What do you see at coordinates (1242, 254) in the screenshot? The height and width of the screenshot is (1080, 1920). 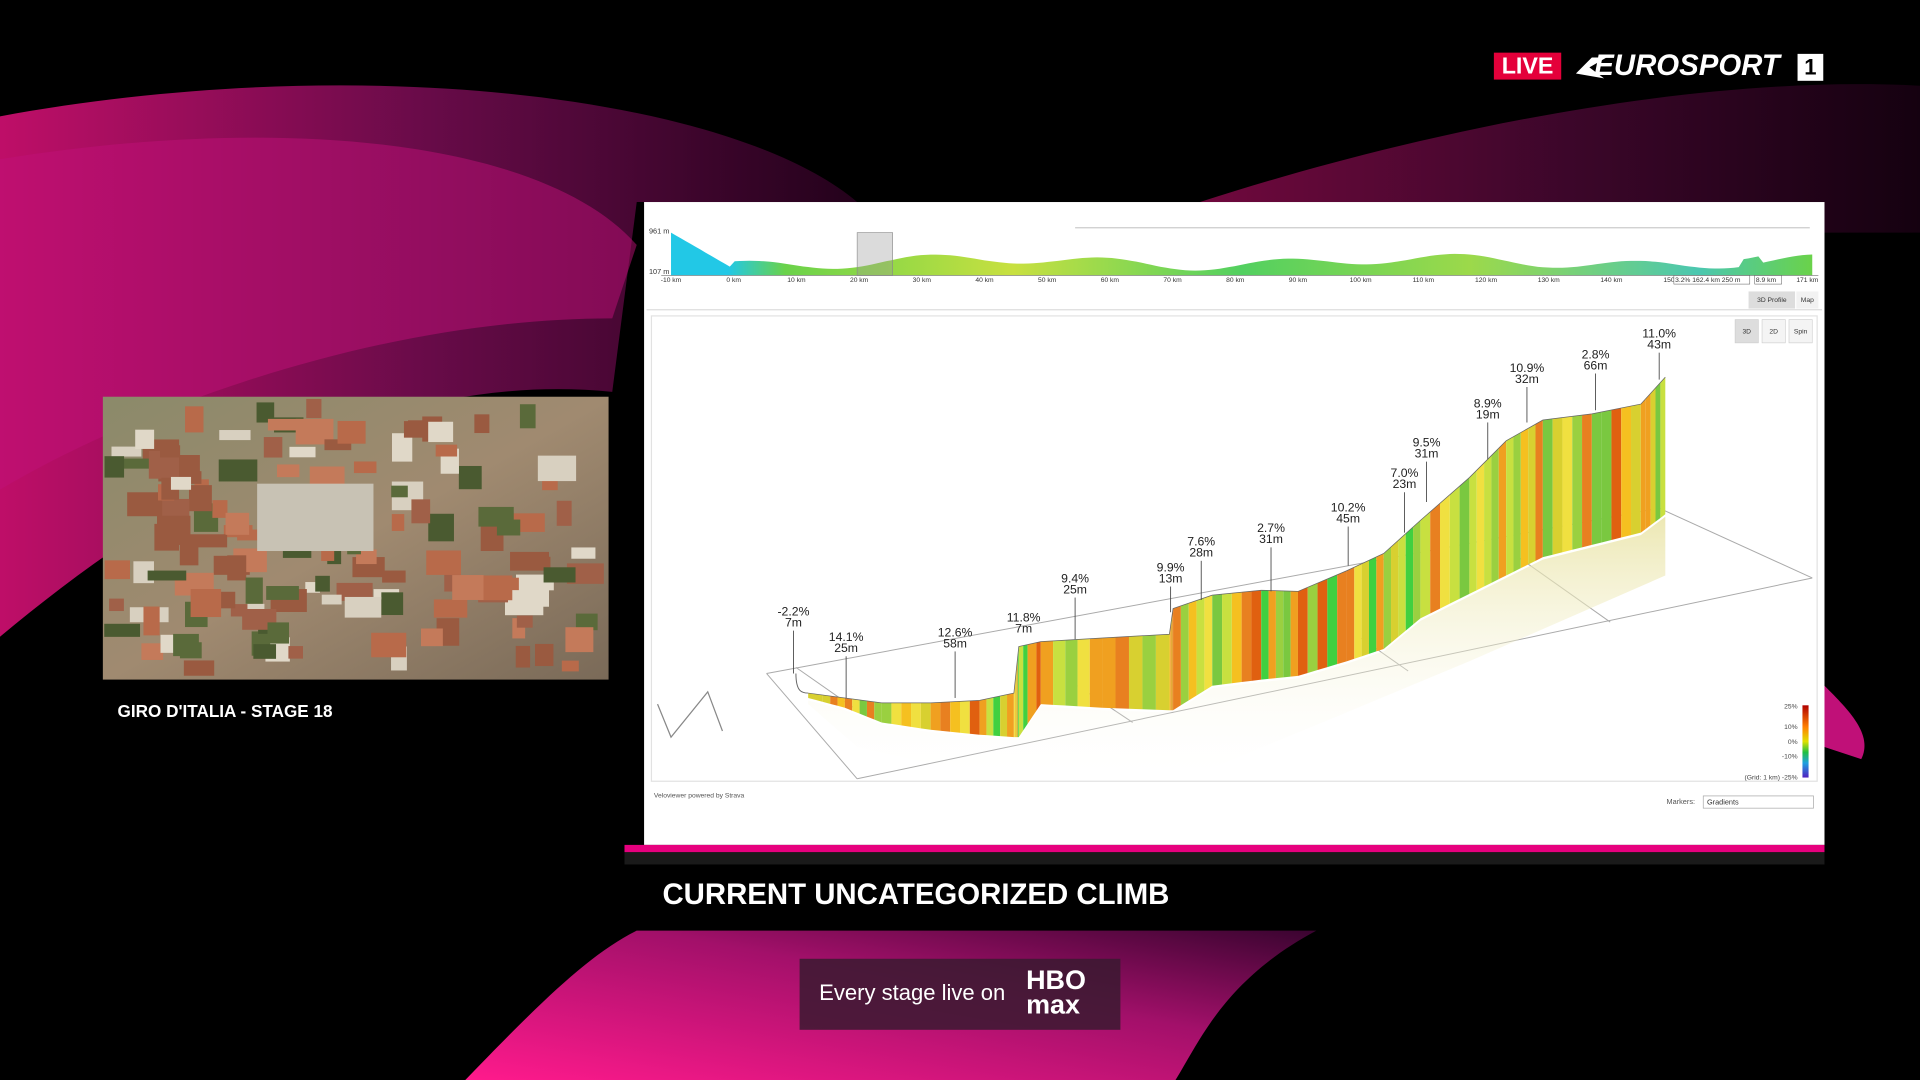 I see `overview-profile` at bounding box center [1242, 254].